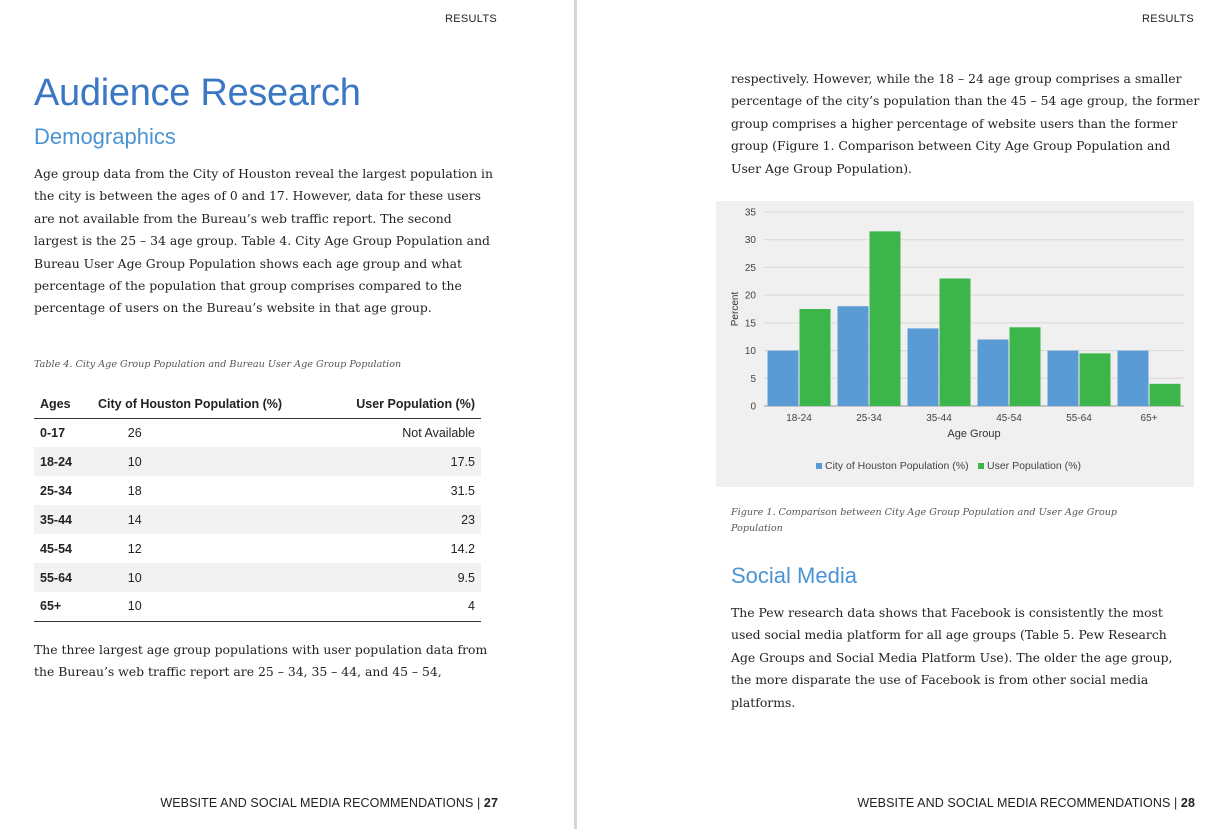 The width and height of the screenshot is (1220, 829). Describe the element at coordinates (105, 136) in the screenshot. I see `section-heading-demographics: Demographics` at that location.